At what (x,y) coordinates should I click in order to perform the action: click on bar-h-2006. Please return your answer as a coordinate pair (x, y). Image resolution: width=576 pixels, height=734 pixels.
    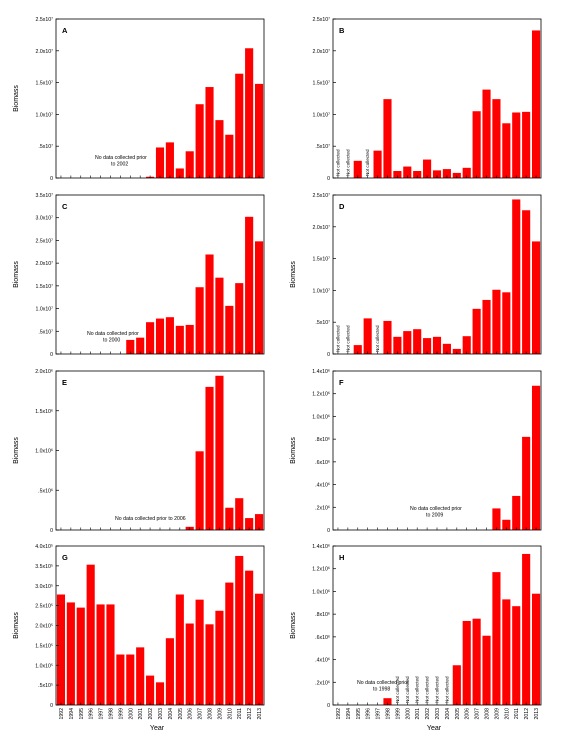
    Looking at the image, I should click on (466, 662).